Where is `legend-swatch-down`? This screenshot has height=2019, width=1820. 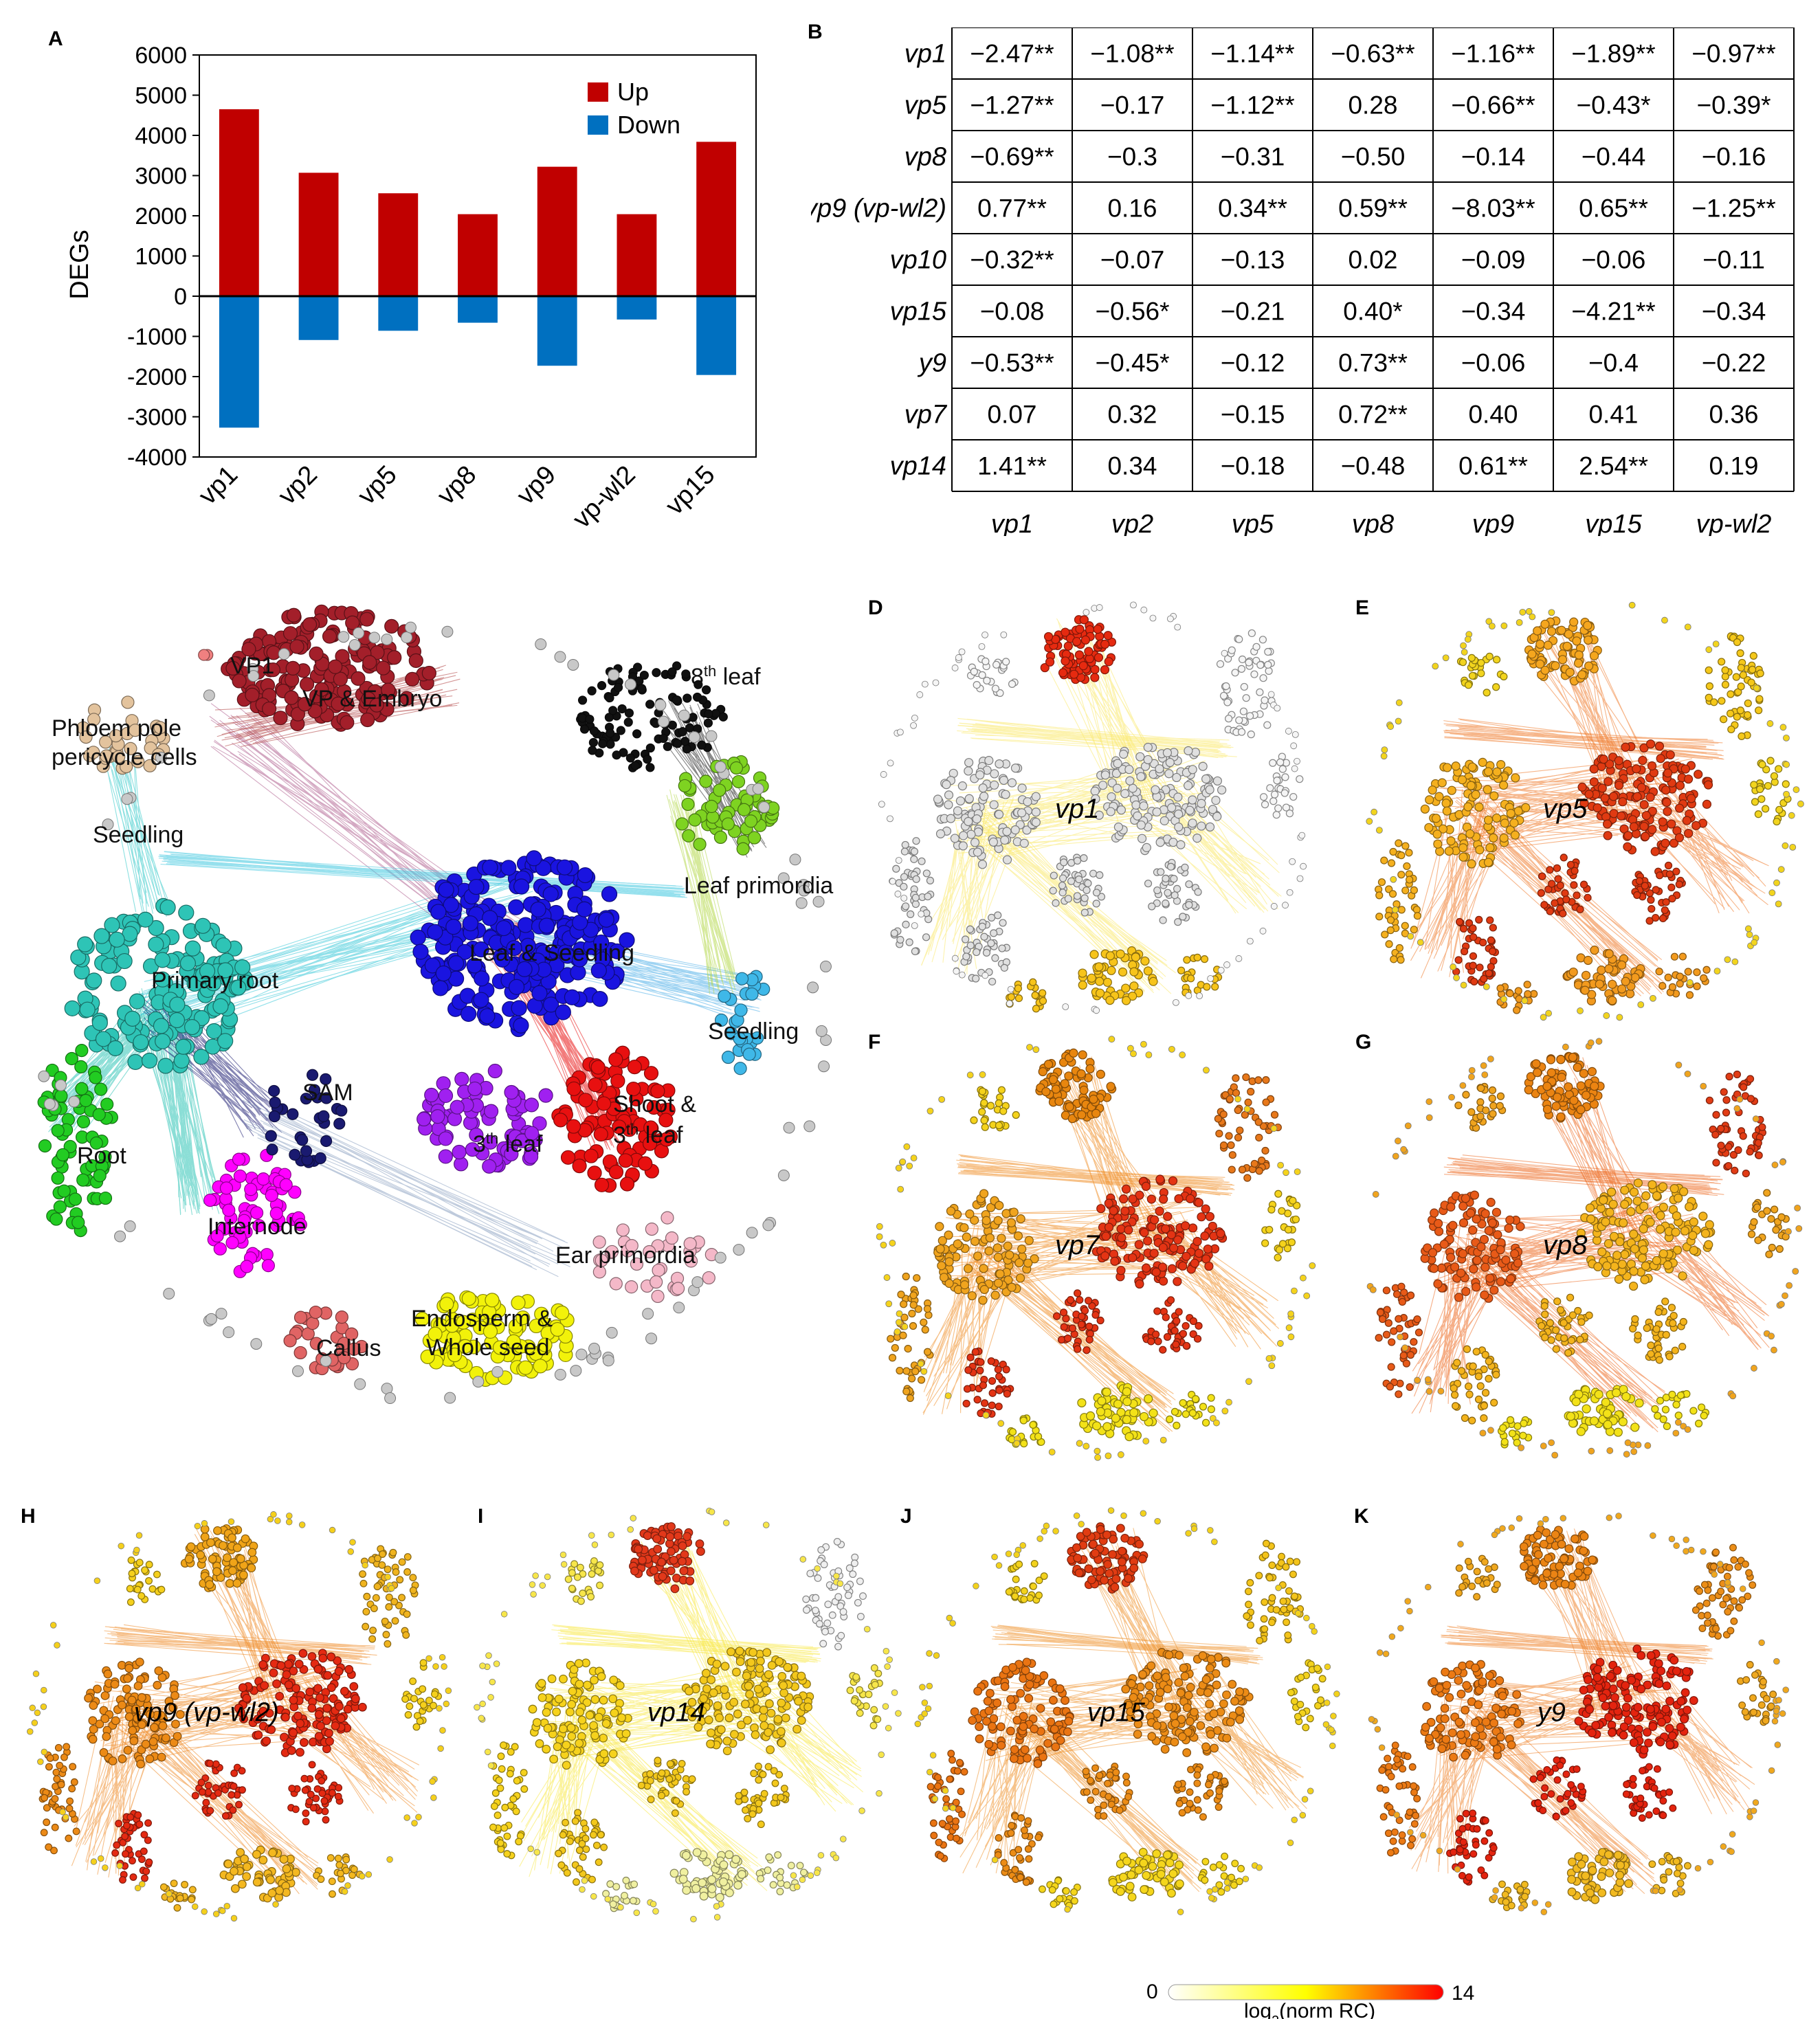 legend-swatch-down is located at coordinates (598, 125).